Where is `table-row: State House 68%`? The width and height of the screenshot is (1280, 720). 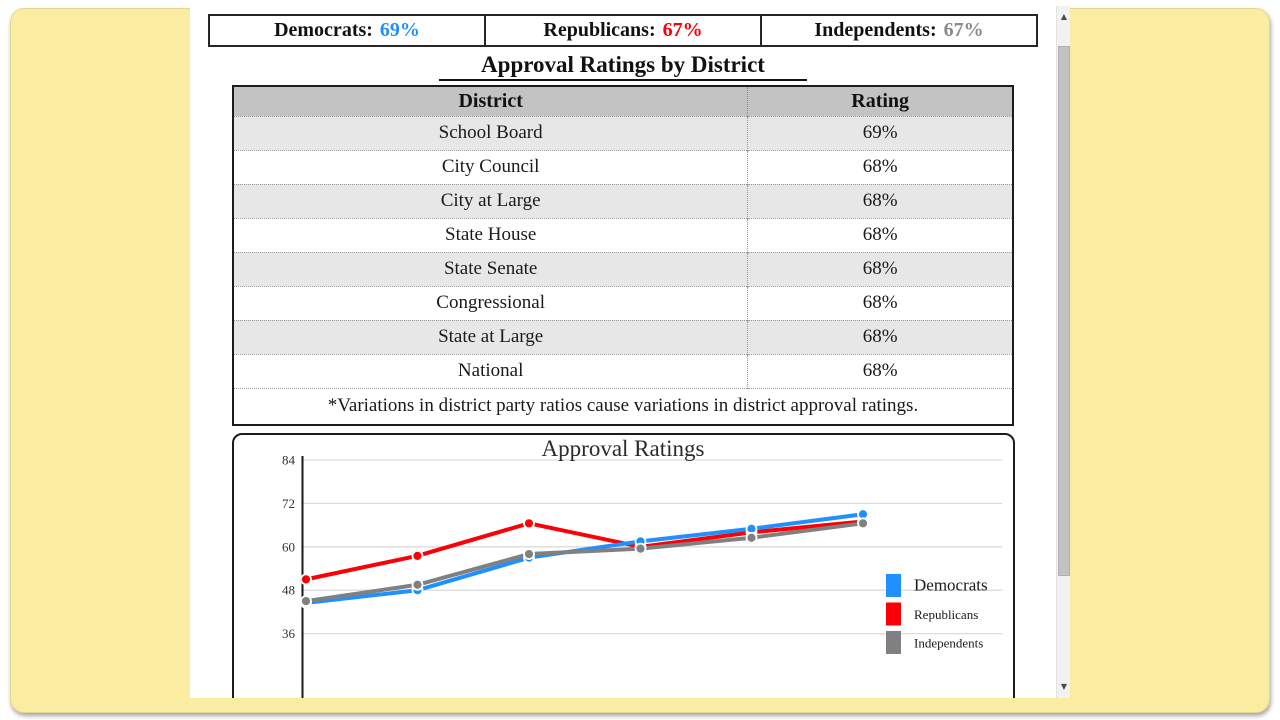
table-row: State House 68% is located at coordinates (623, 234).